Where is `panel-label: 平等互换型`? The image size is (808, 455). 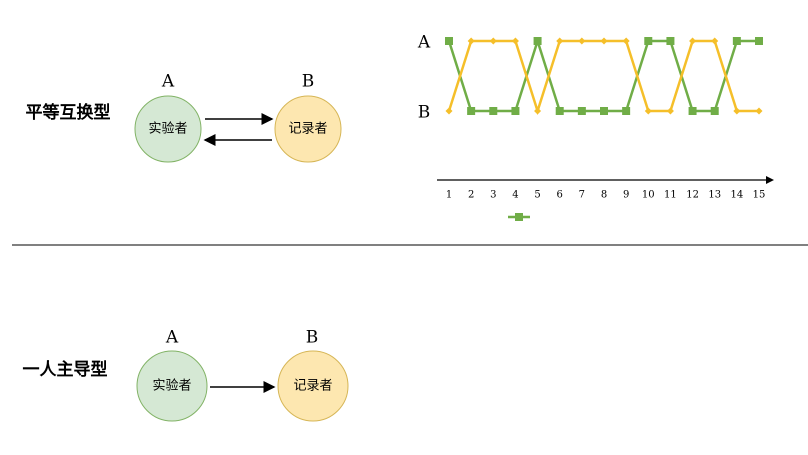
panel-label: 平等互换型 is located at coordinates (68, 112).